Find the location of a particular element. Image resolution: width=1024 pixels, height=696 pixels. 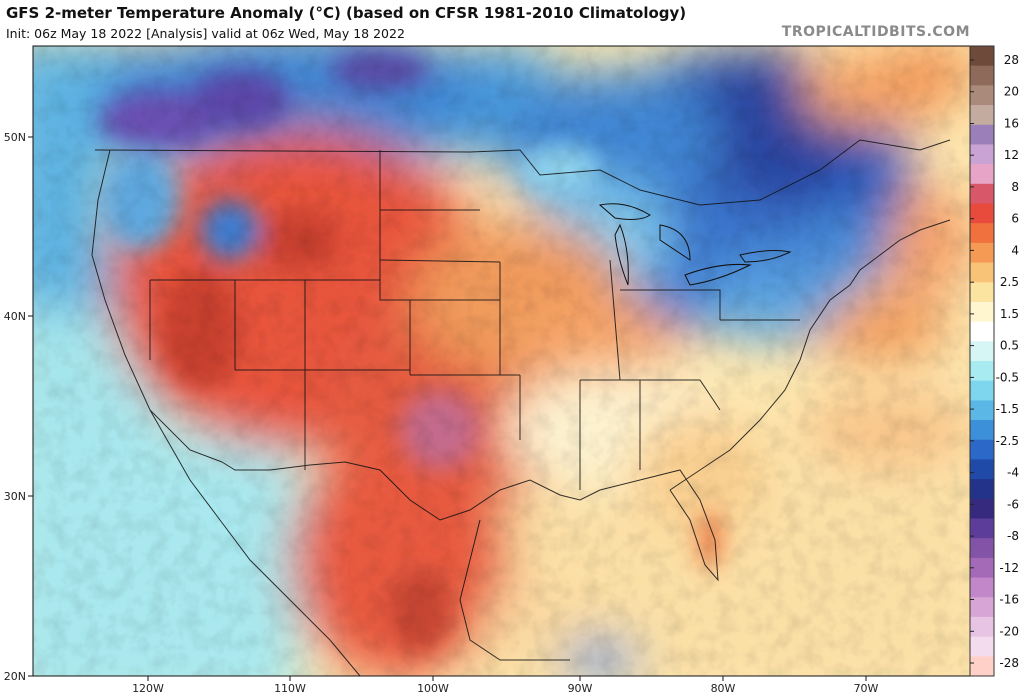

colorbar-label: 12 is located at coordinates (1011, 155).